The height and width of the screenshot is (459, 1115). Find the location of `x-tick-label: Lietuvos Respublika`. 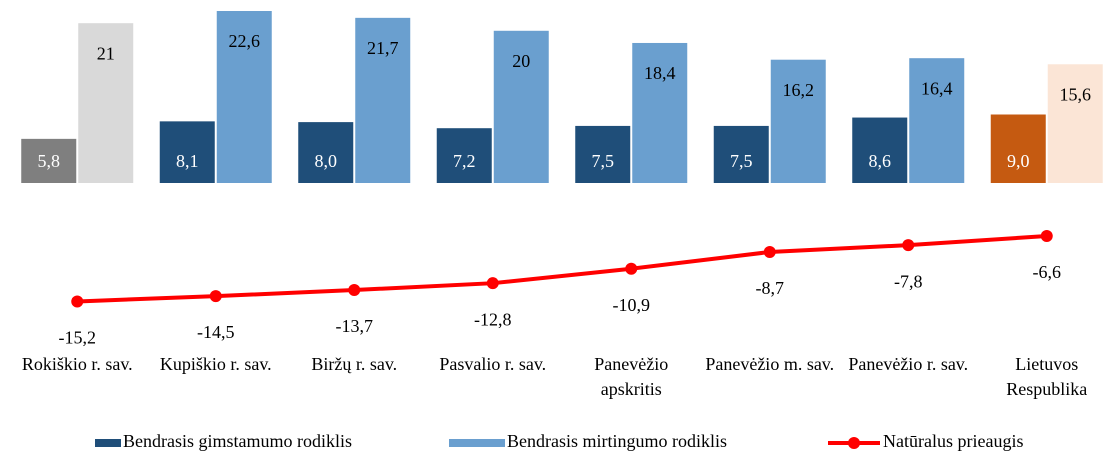

x-tick-label: Lietuvos Respublika is located at coordinates (1047, 376).